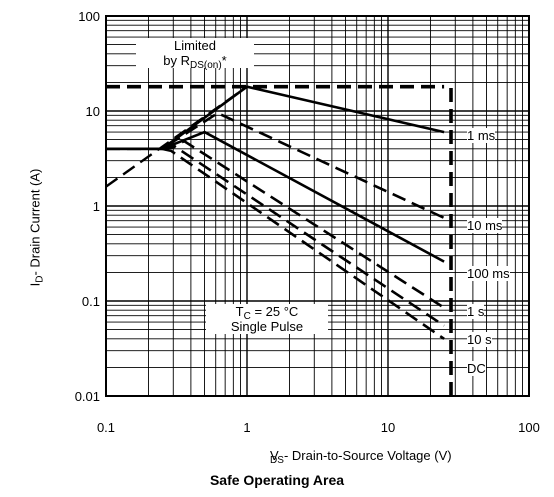 Image resolution: width=554 pixels, height=497 pixels. Describe the element at coordinates (267, 326) in the screenshot. I see `annotation-pulse: Single Pulse` at that location.